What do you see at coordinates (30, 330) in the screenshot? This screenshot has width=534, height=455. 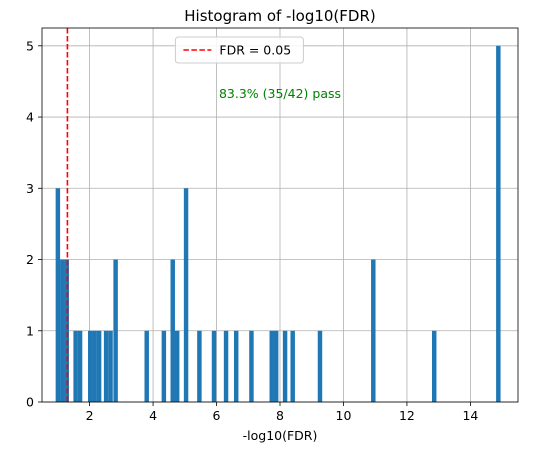 I see `y-tick-label: 1` at bounding box center [30, 330].